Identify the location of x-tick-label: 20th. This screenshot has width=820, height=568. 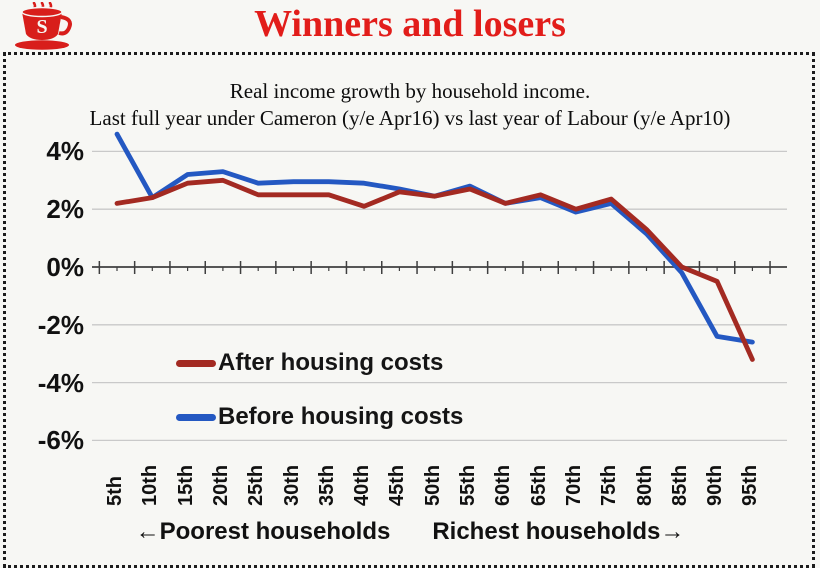
(220, 485).